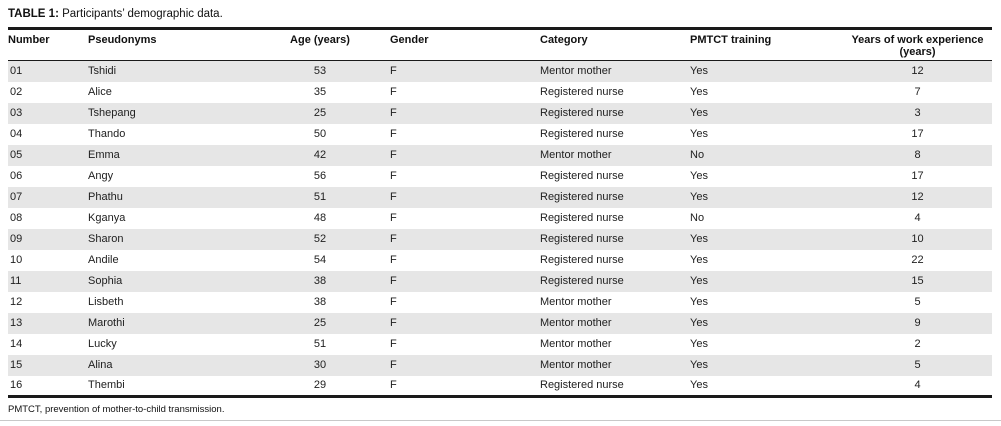  What do you see at coordinates (16, 197) in the screenshot?
I see `cell-number: 07` at bounding box center [16, 197].